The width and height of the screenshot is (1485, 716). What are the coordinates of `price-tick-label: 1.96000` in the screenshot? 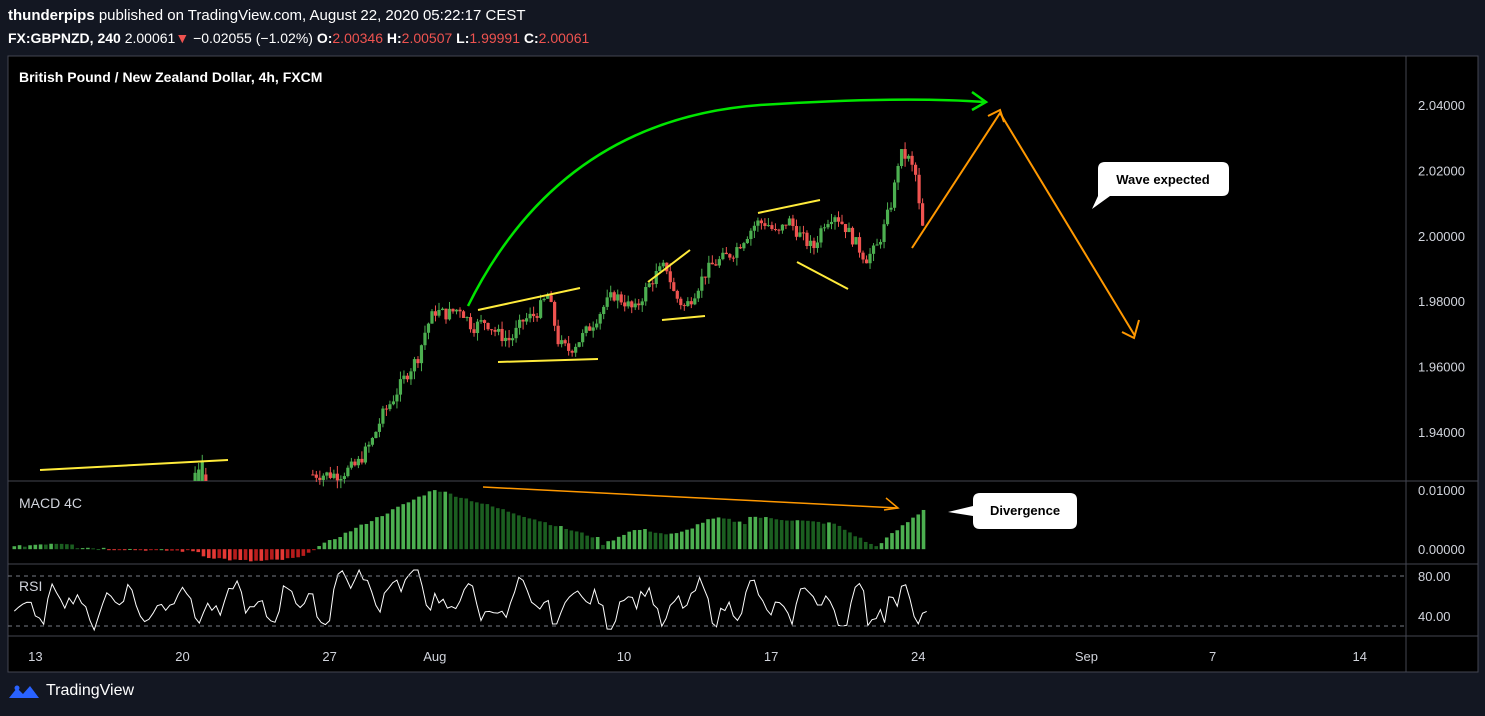 It's located at (1441, 367).